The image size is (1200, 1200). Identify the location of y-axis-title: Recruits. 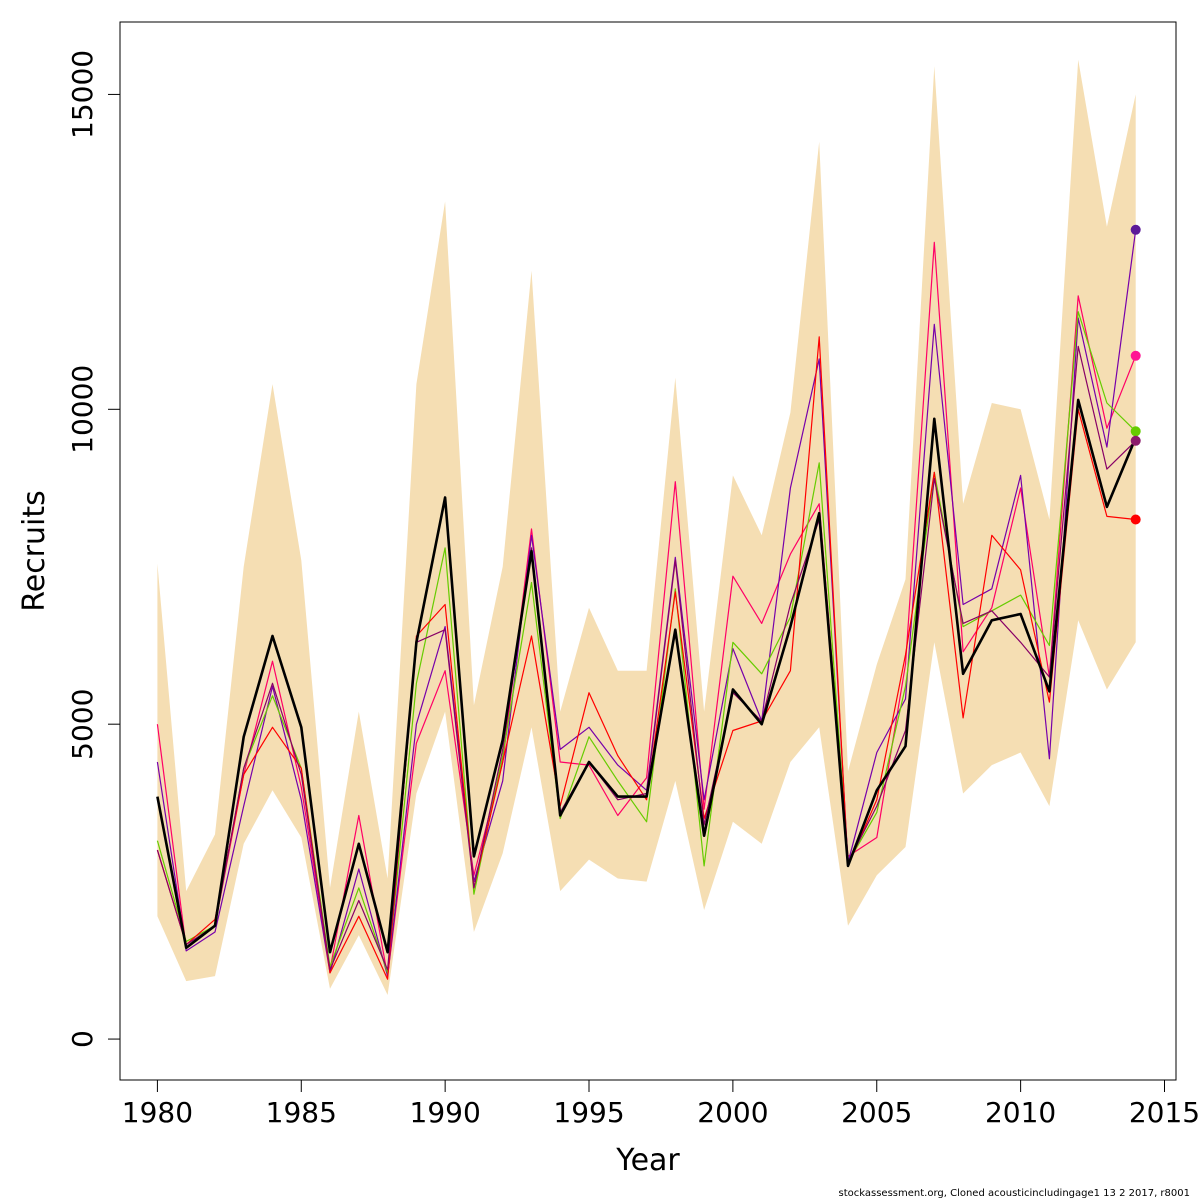
(34, 551).